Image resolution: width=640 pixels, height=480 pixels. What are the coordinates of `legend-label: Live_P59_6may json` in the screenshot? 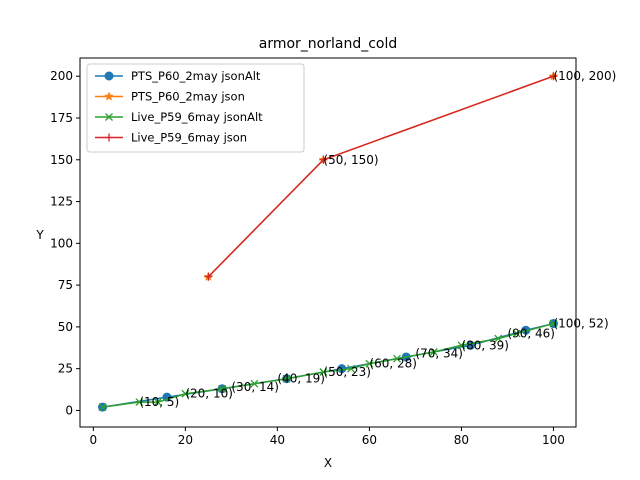 It's located at (189, 138).